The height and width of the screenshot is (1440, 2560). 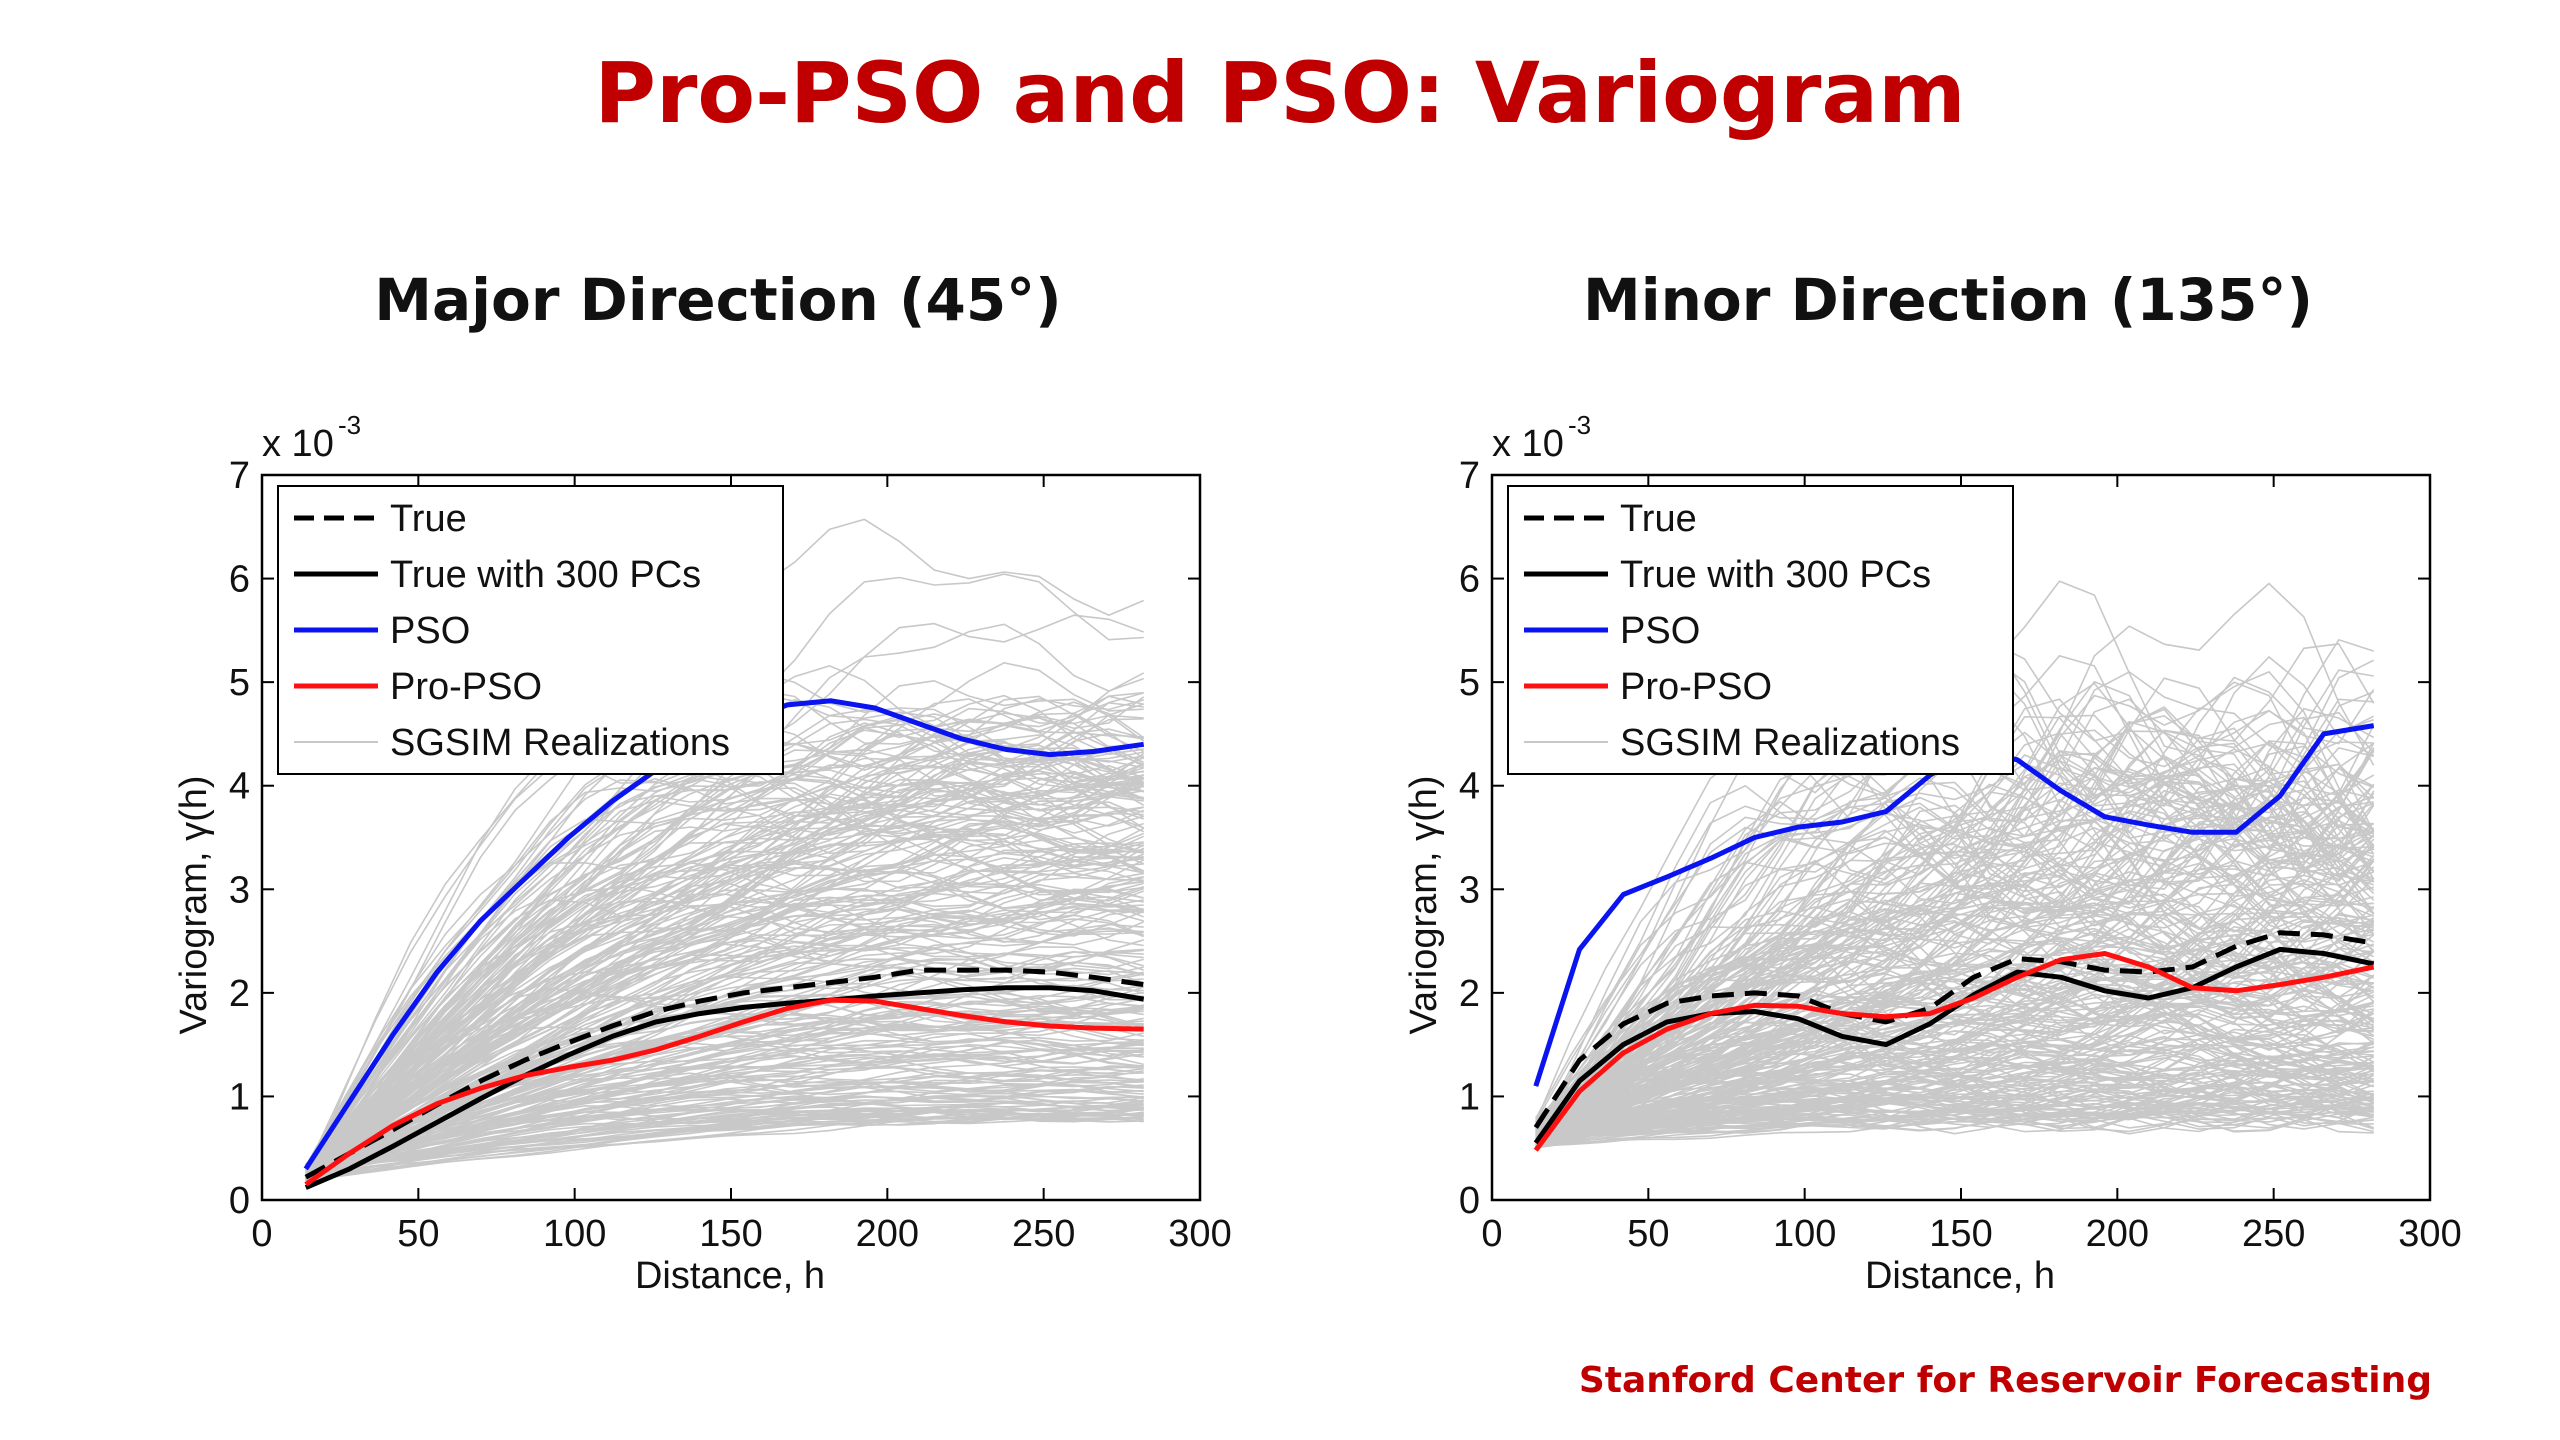 I want to click on series-line-true-with-300-pcs, so click(x=1954, y=1045).